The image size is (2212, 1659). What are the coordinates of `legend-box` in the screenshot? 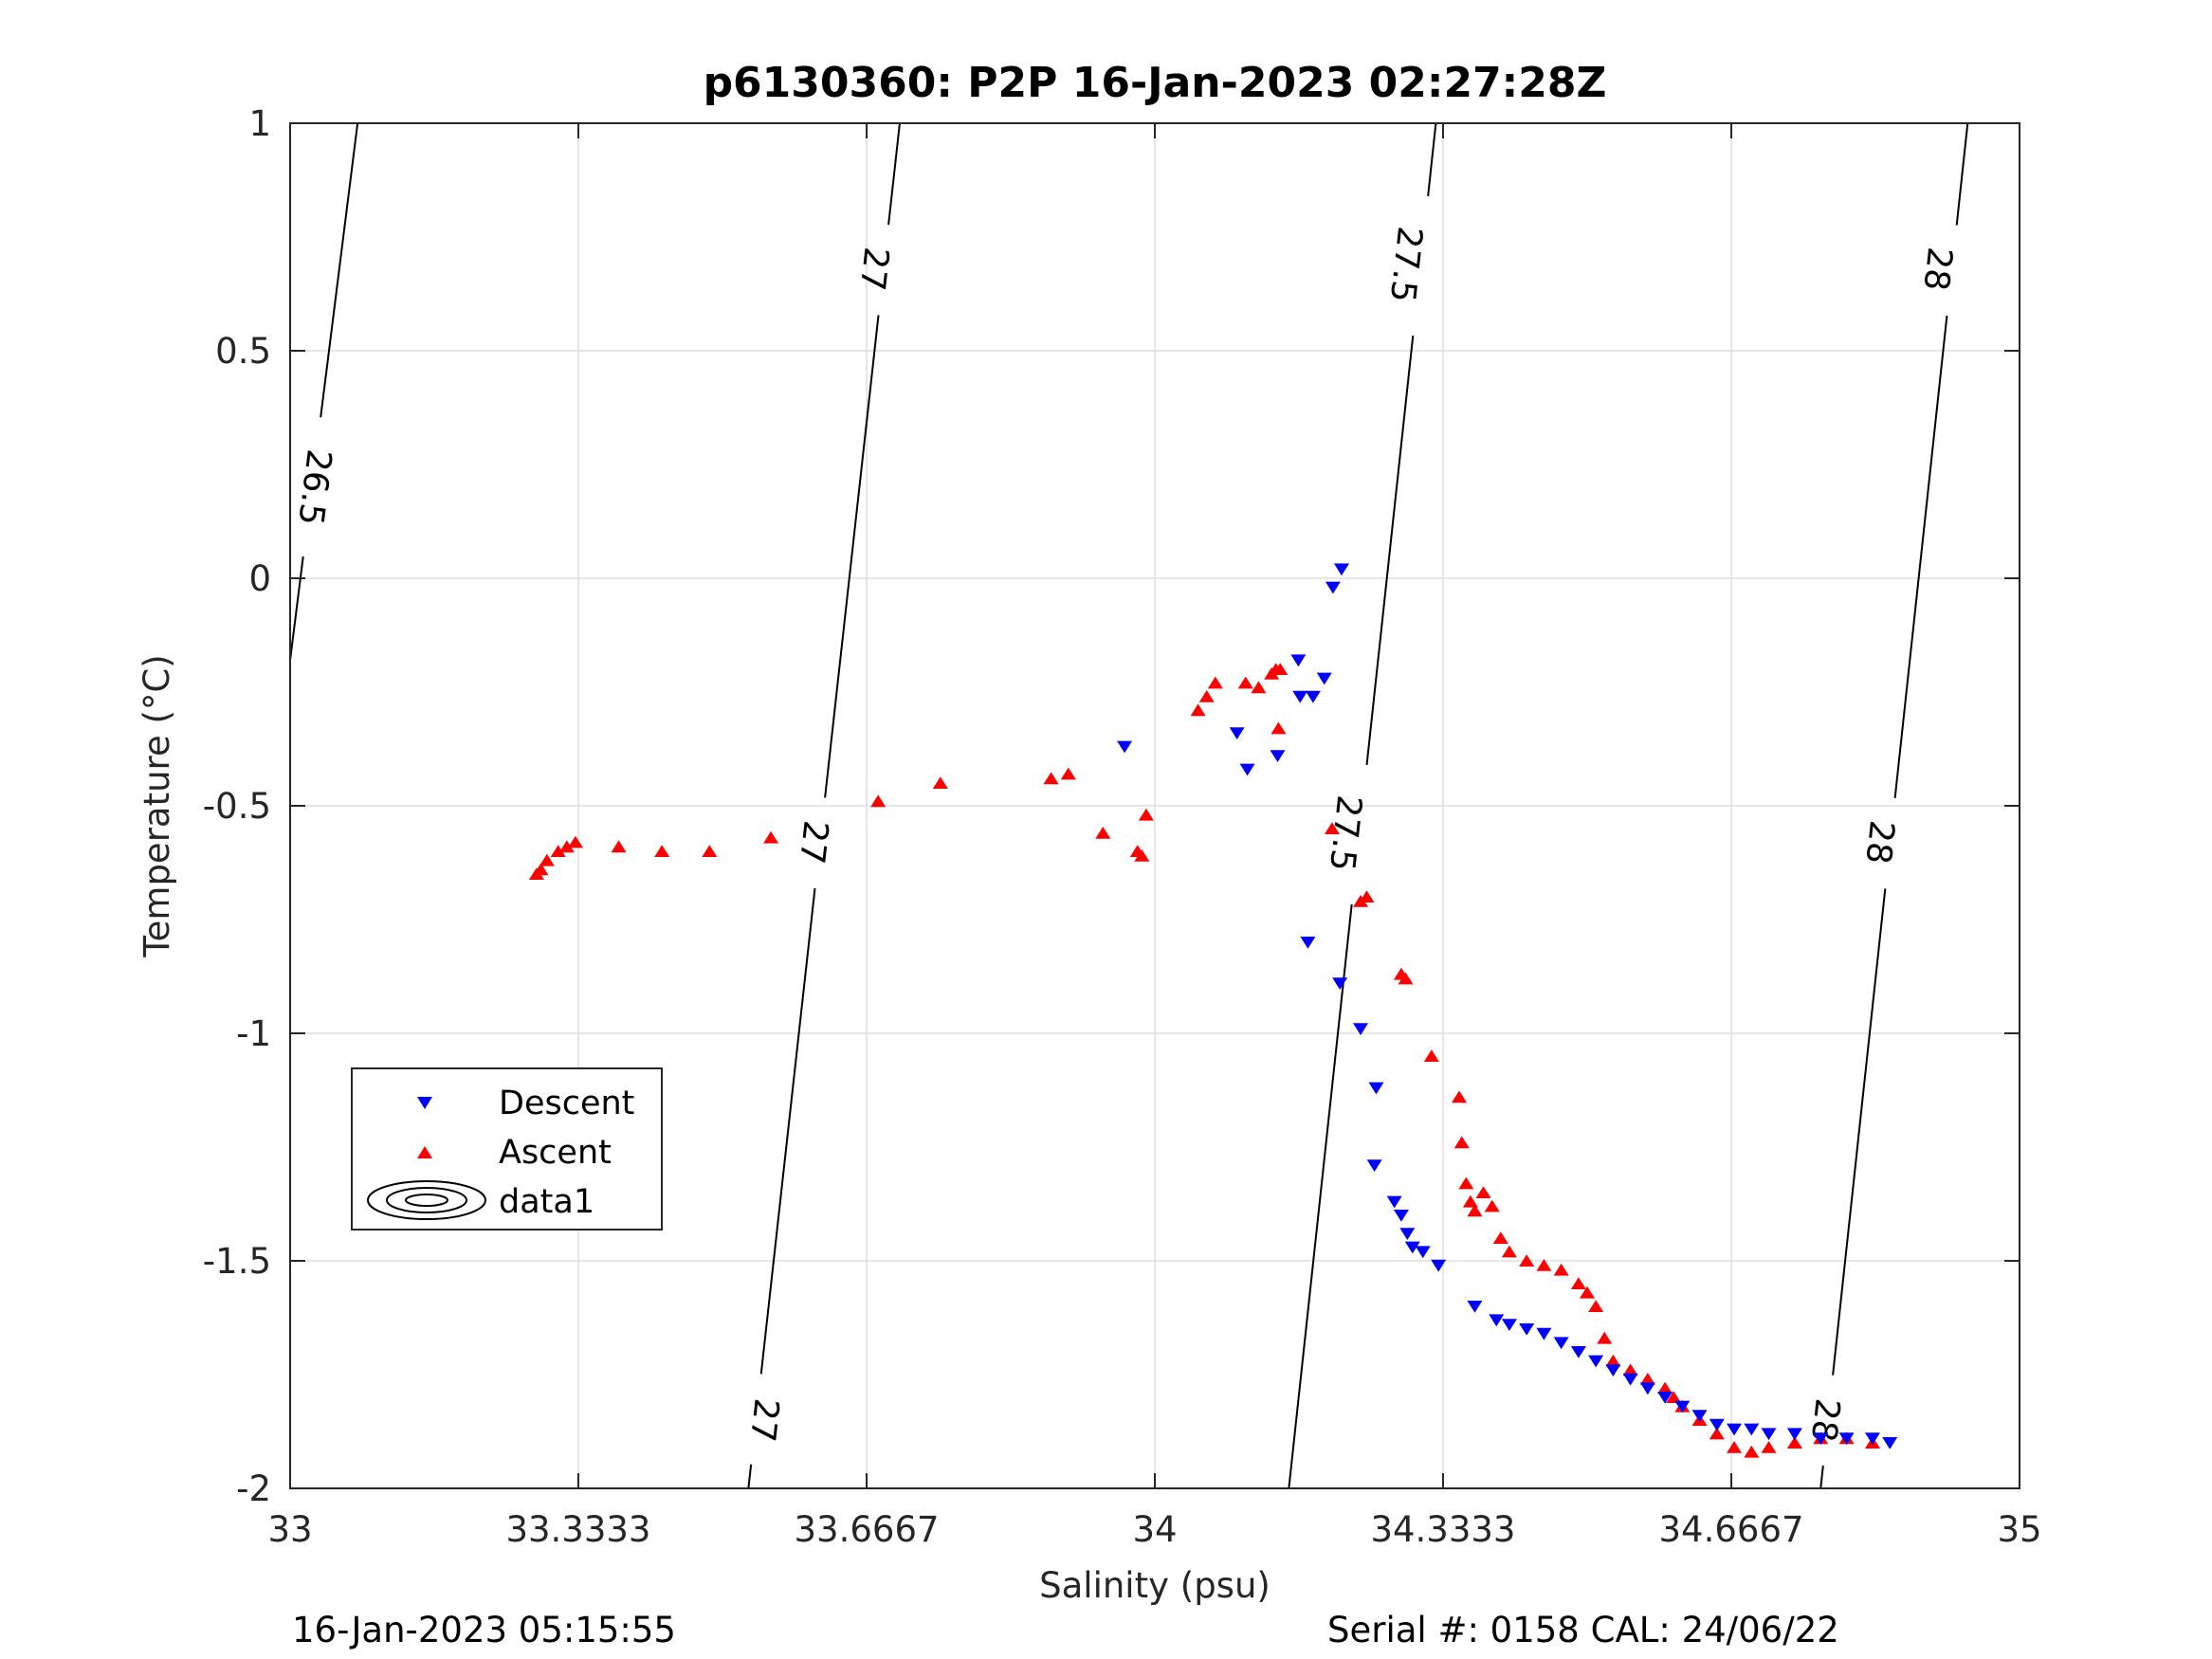 It's located at (507, 1149).